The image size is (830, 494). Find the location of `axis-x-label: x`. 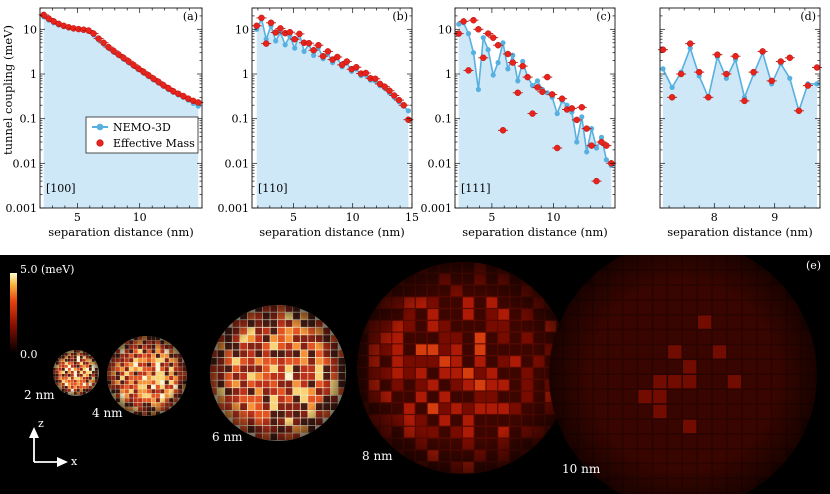

axis-x-label: x is located at coordinates (74, 461).